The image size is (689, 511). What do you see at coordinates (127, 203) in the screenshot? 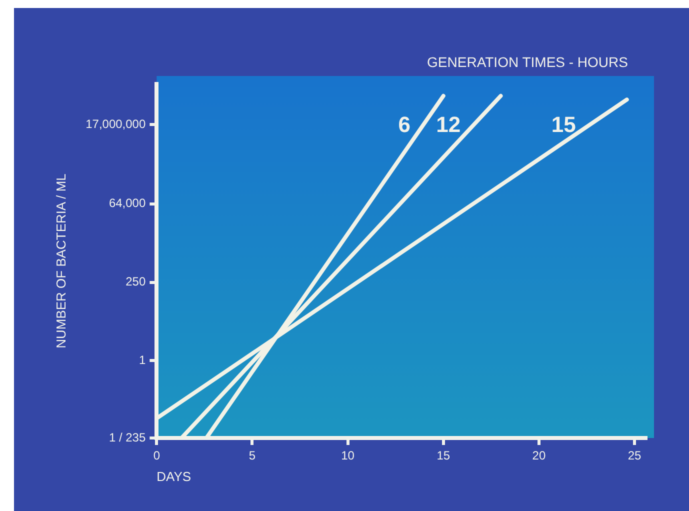
I see `y-tick-label: 64,000` at bounding box center [127, 203].